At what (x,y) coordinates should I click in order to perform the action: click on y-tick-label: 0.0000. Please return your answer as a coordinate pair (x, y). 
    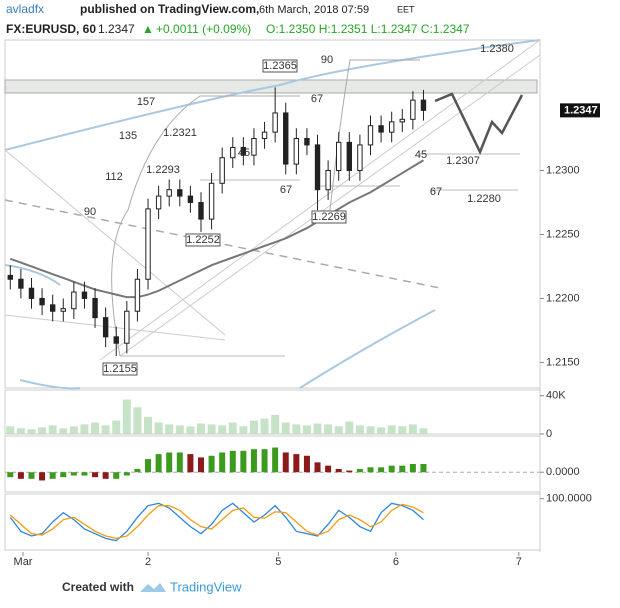
    Looking at the image, I should click on (563, 472).